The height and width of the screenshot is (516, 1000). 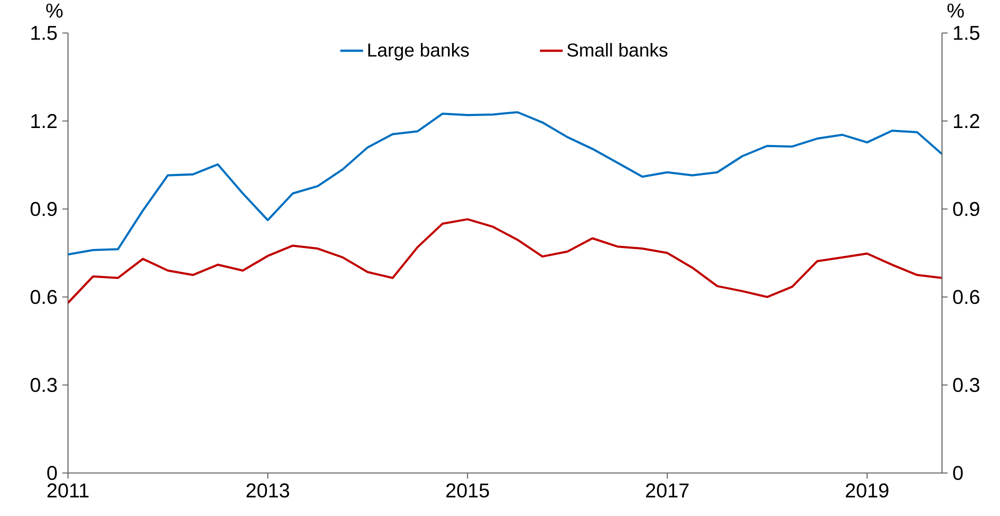 What do you see at coordinates (52, 473) in the screenshot?
I see `y-tick-label: 0` at bounding box center [52, 473].